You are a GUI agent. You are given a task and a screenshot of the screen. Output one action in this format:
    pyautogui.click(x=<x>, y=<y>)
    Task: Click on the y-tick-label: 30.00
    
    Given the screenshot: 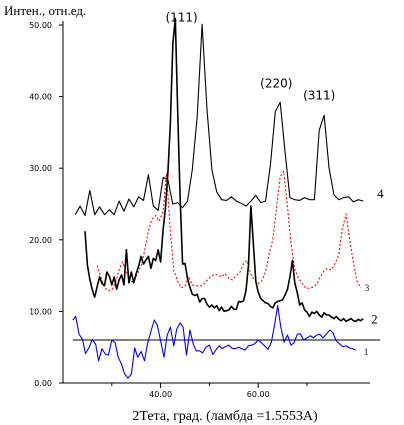 What is the action you would take?
    pyautogui.click(x=40, y=168)
    